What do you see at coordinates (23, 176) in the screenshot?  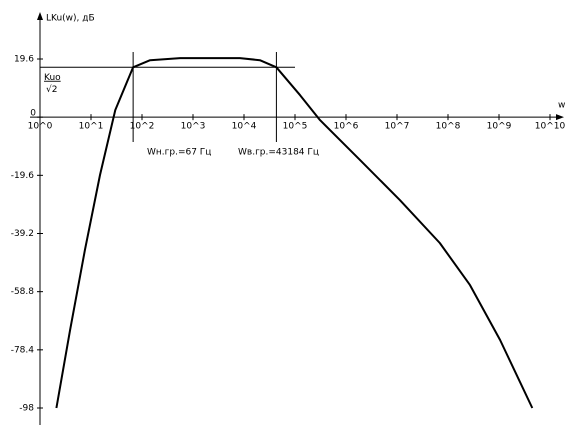 I see `y-tick-label: -19.6` at bounding box center [23, 176].